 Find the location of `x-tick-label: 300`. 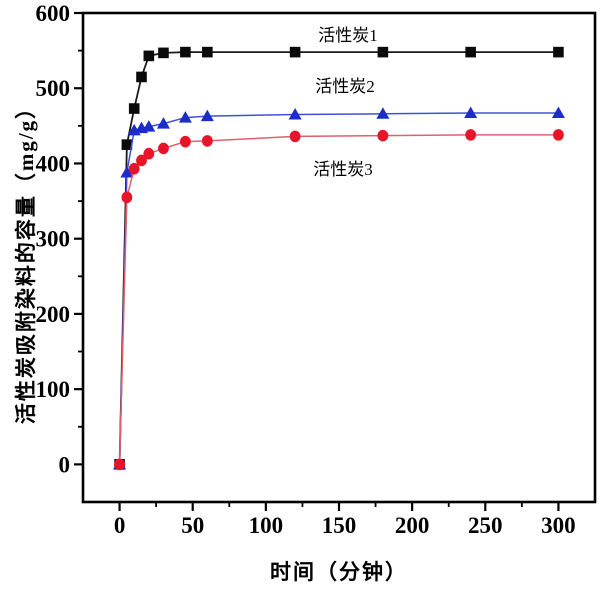

x-tick-label: 300 is located at coordinates (558, 525).